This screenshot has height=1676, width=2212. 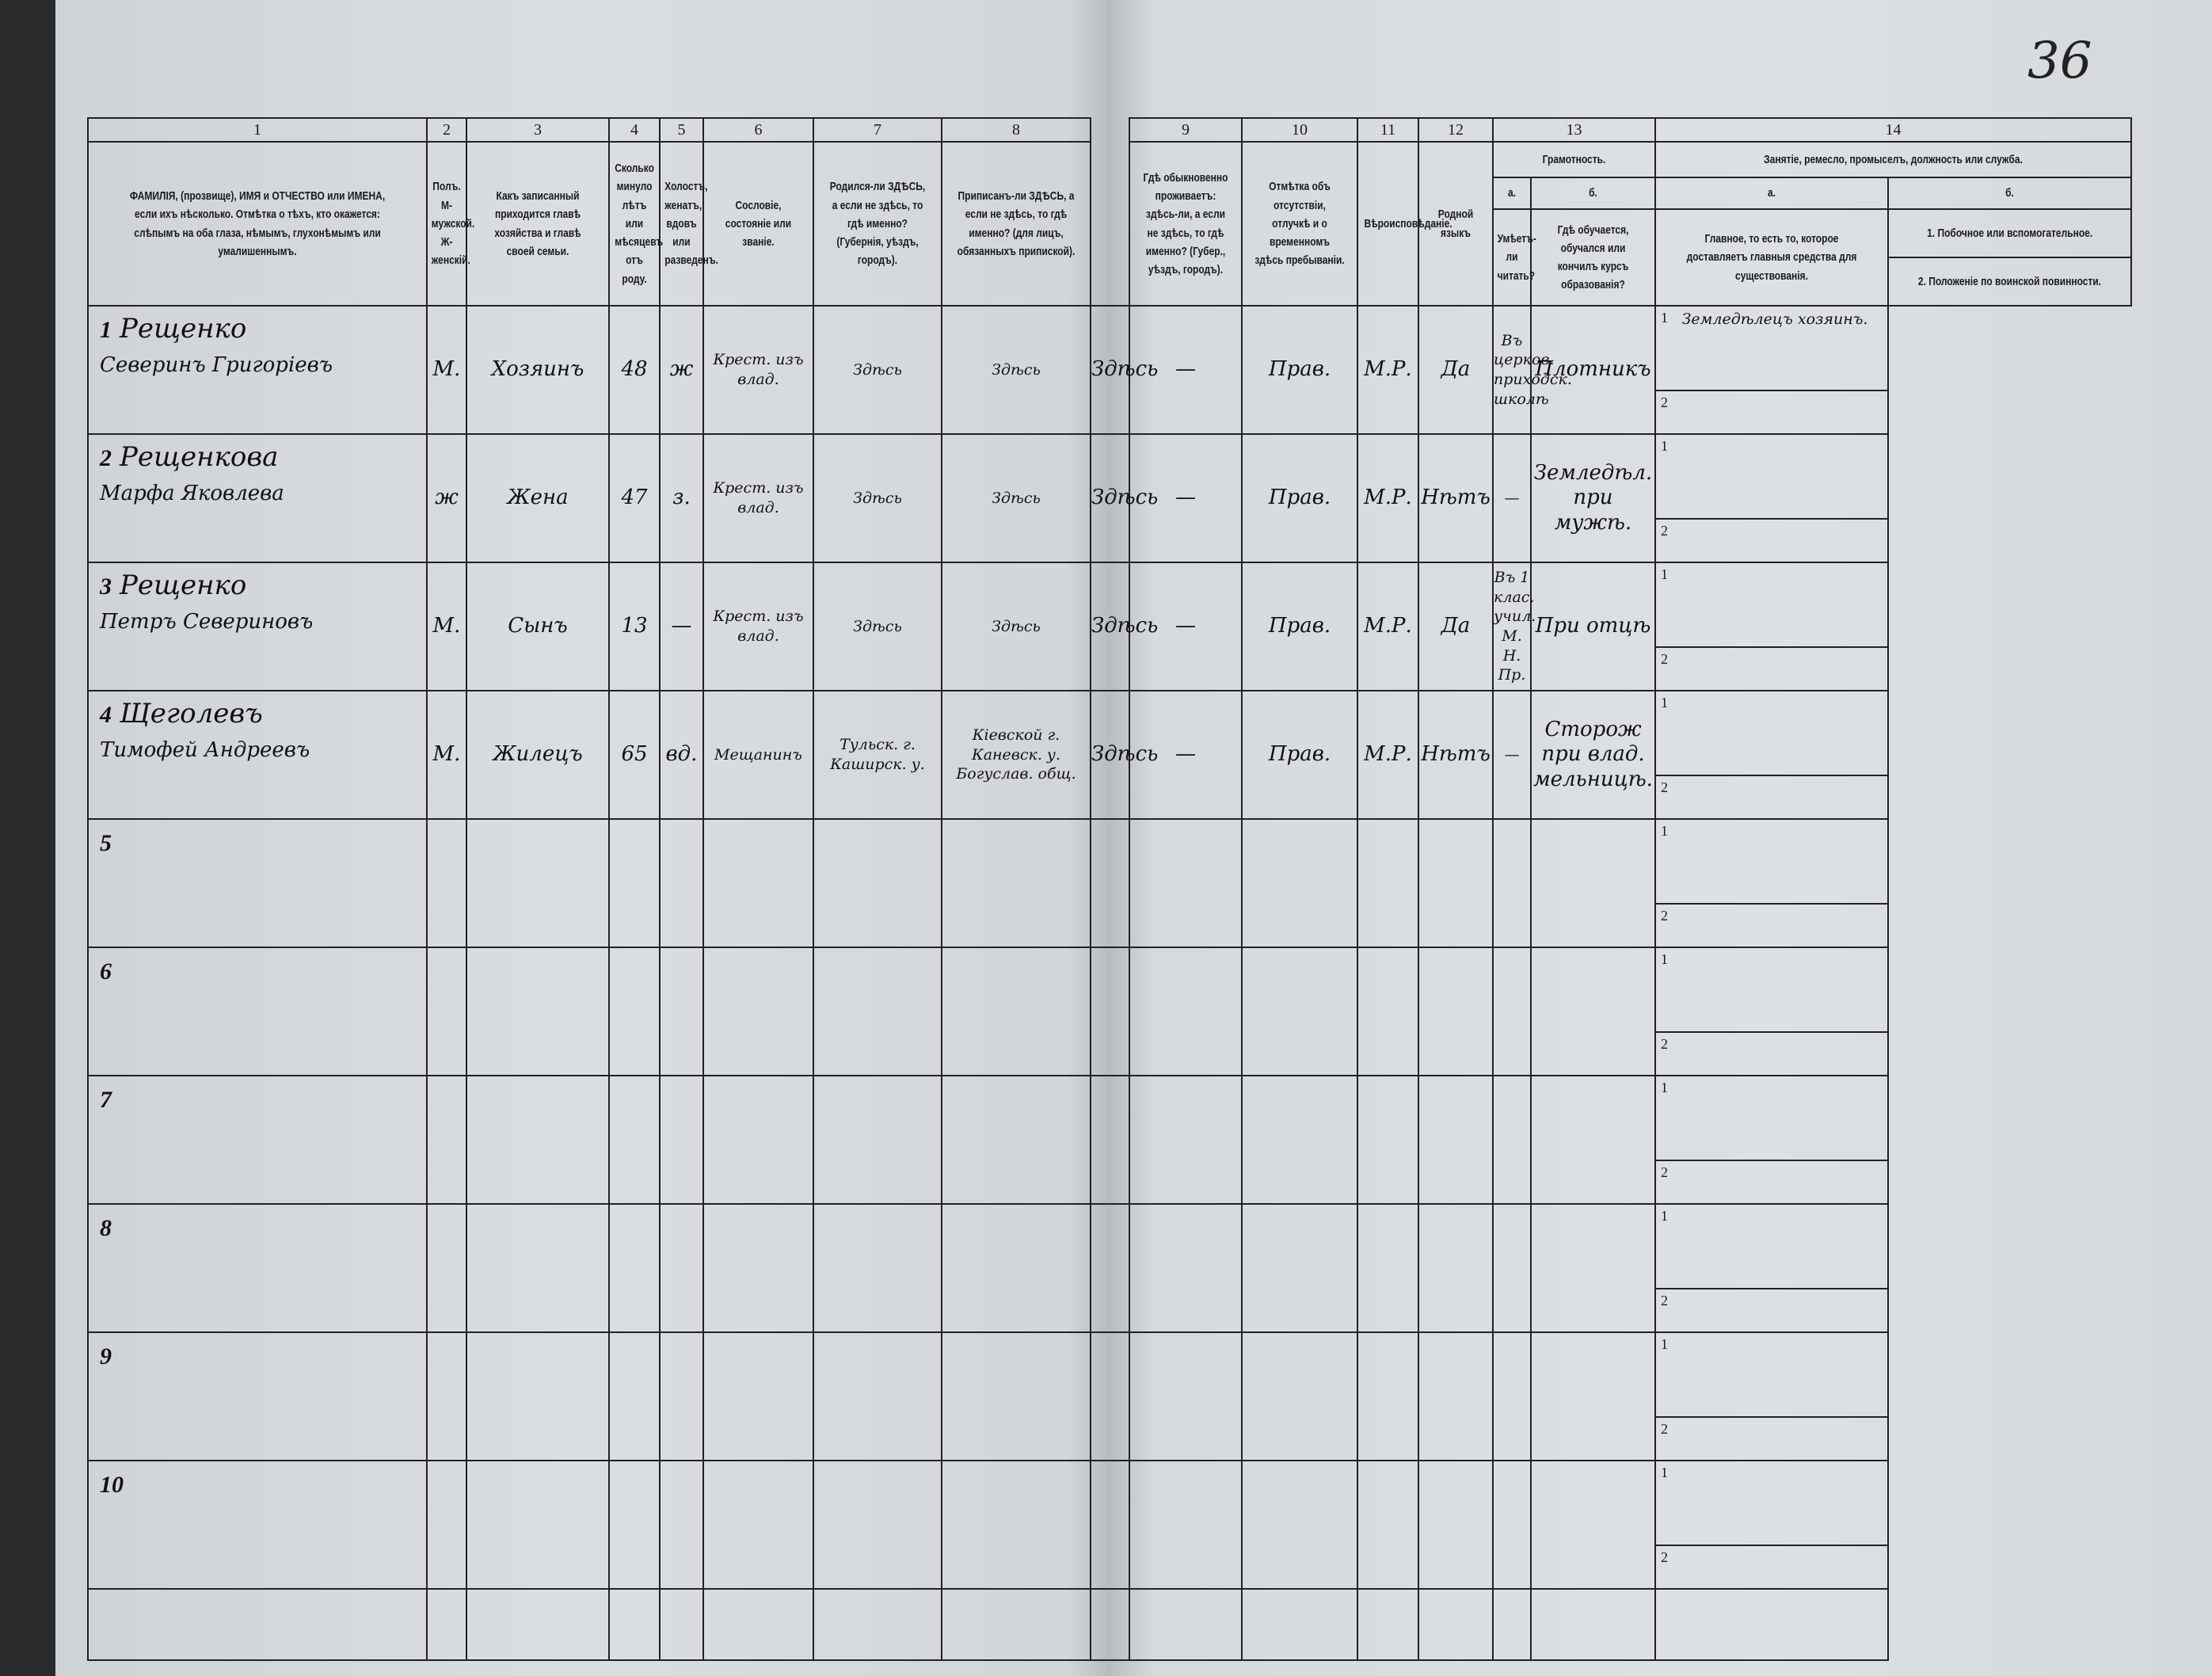 I want to click on column-number: 9, so click(x=1186, y=129).